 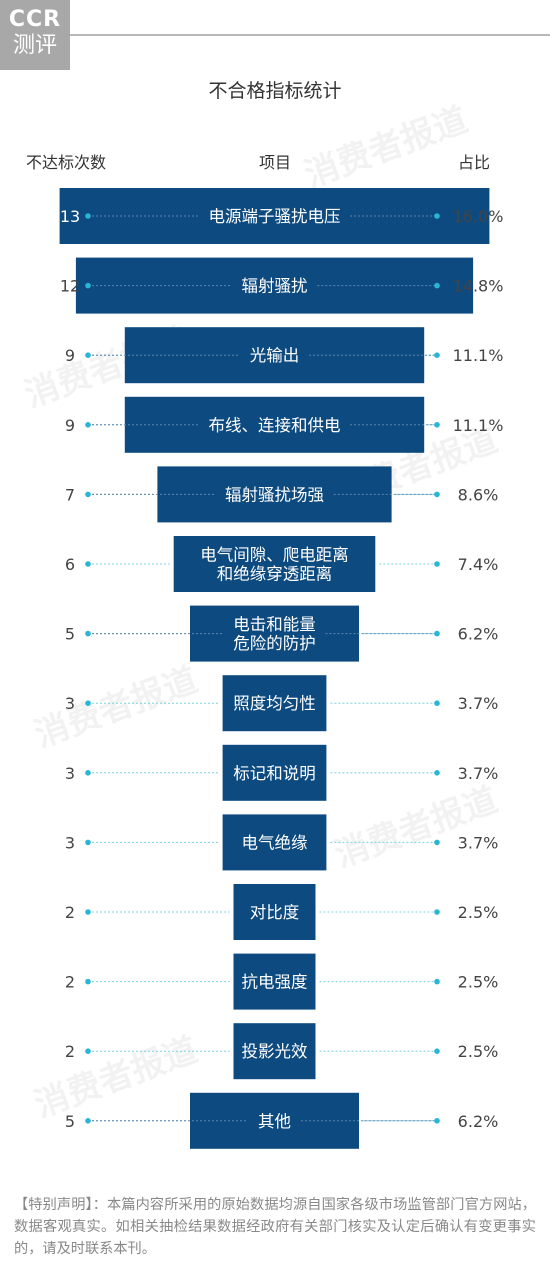 I want to click on bar-label: 布线、连接和供电, so click(x=275, y=425).